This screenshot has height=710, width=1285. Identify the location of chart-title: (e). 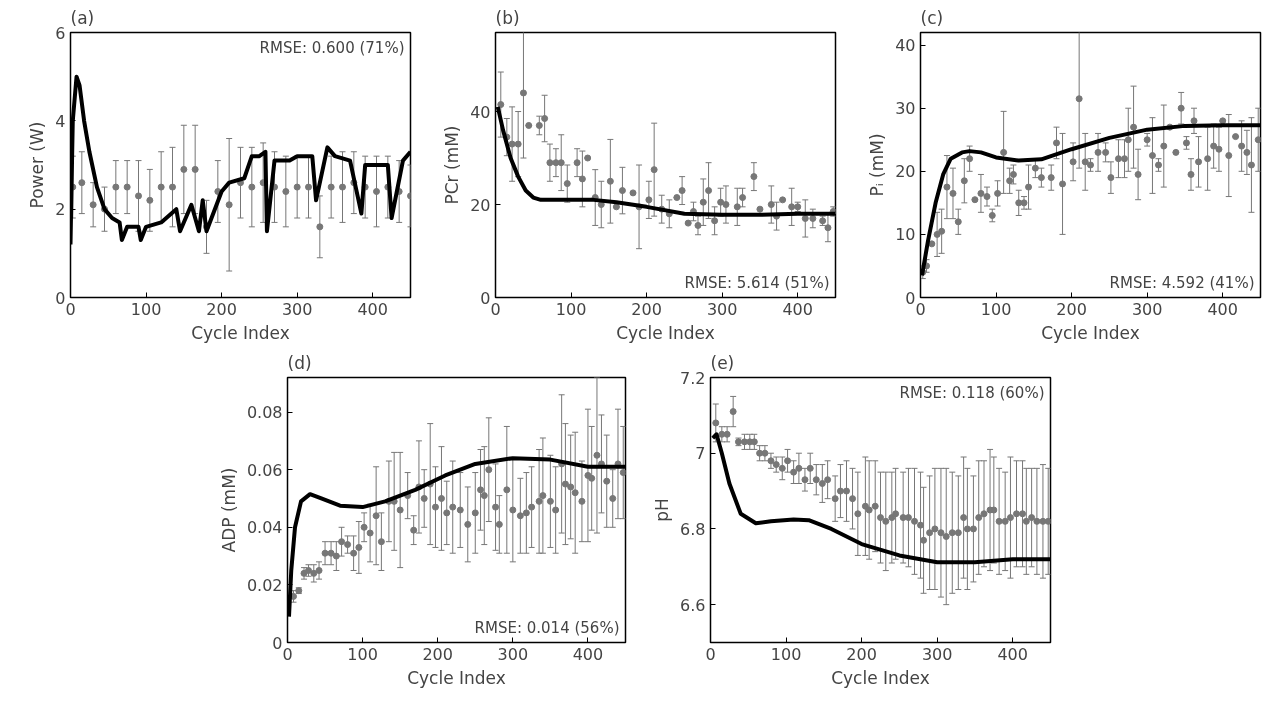
(722, 362).